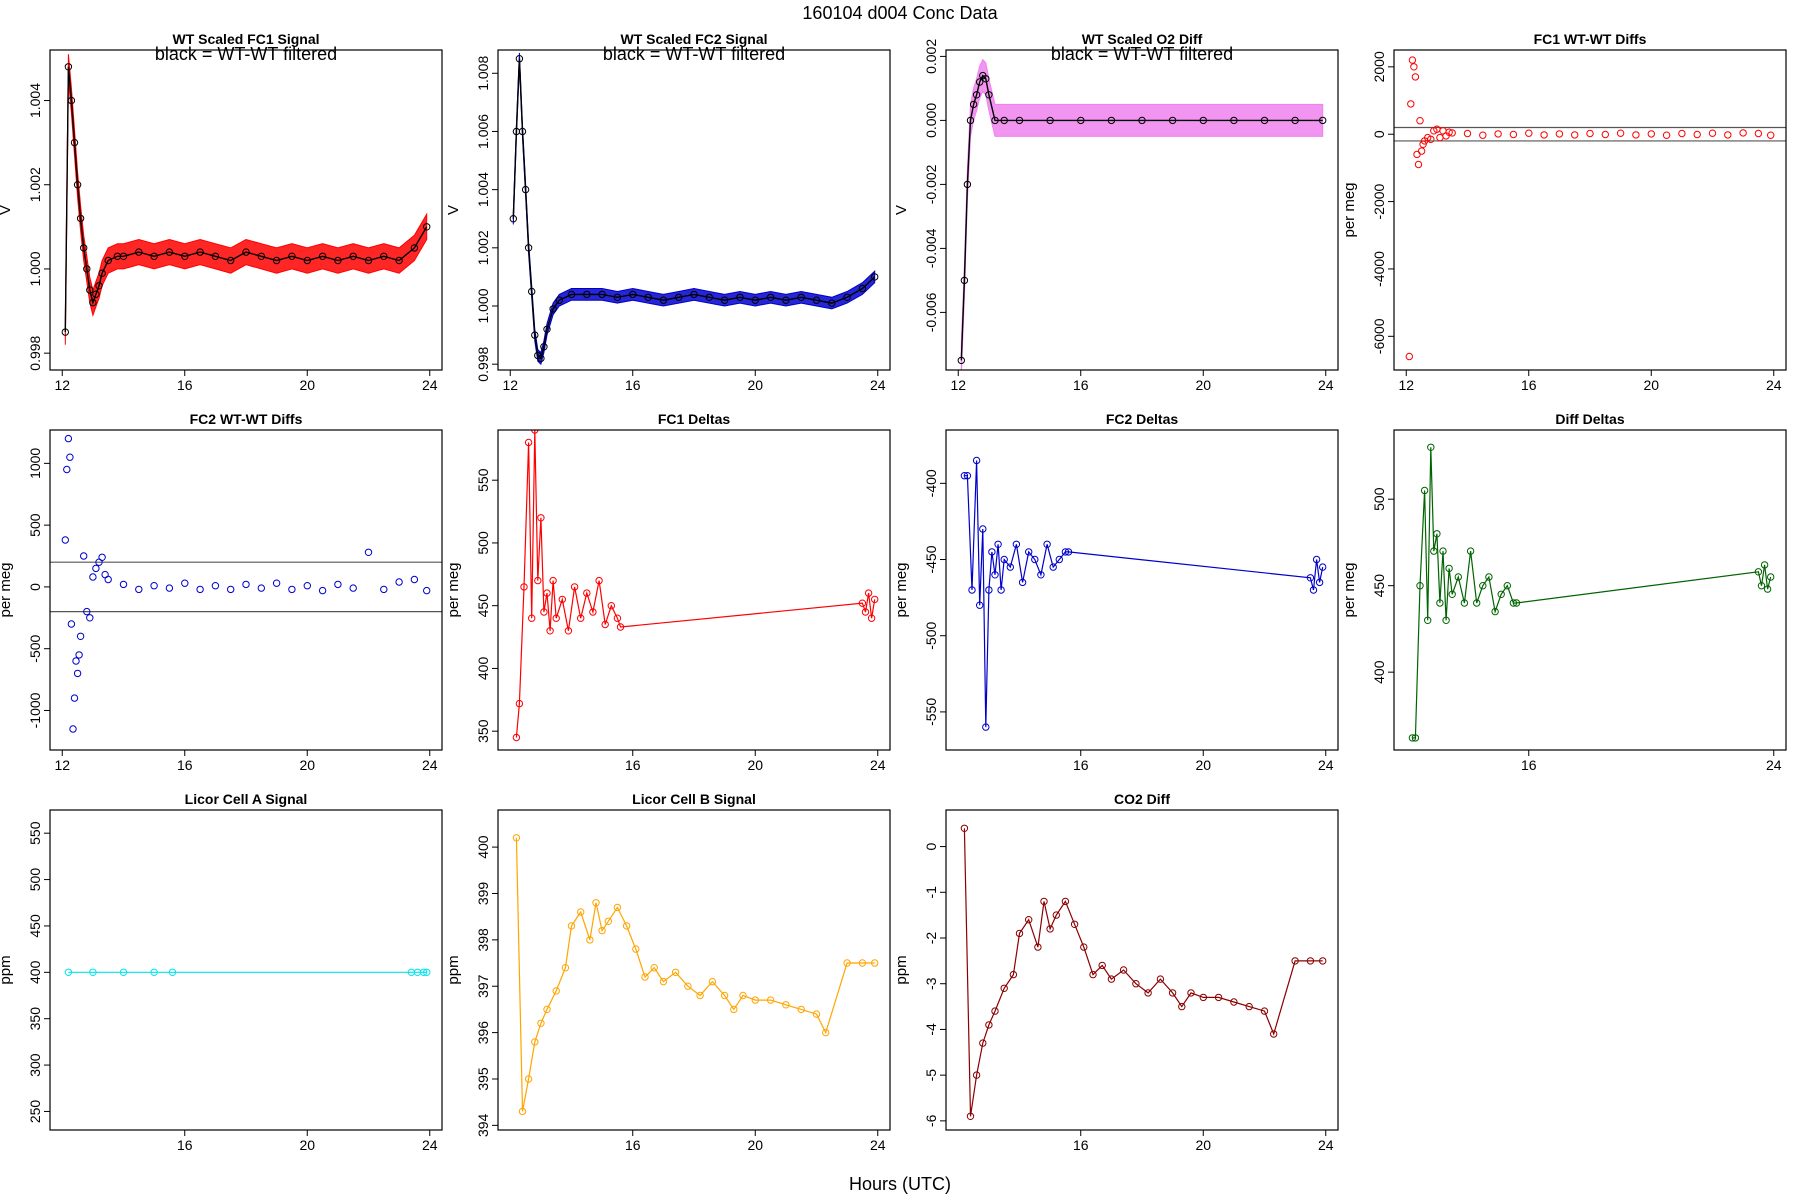  Describe the element at coordinates (246, 419) in the screenshot. I see `chart-title: FC2 WT-WT Diffs` at that location.